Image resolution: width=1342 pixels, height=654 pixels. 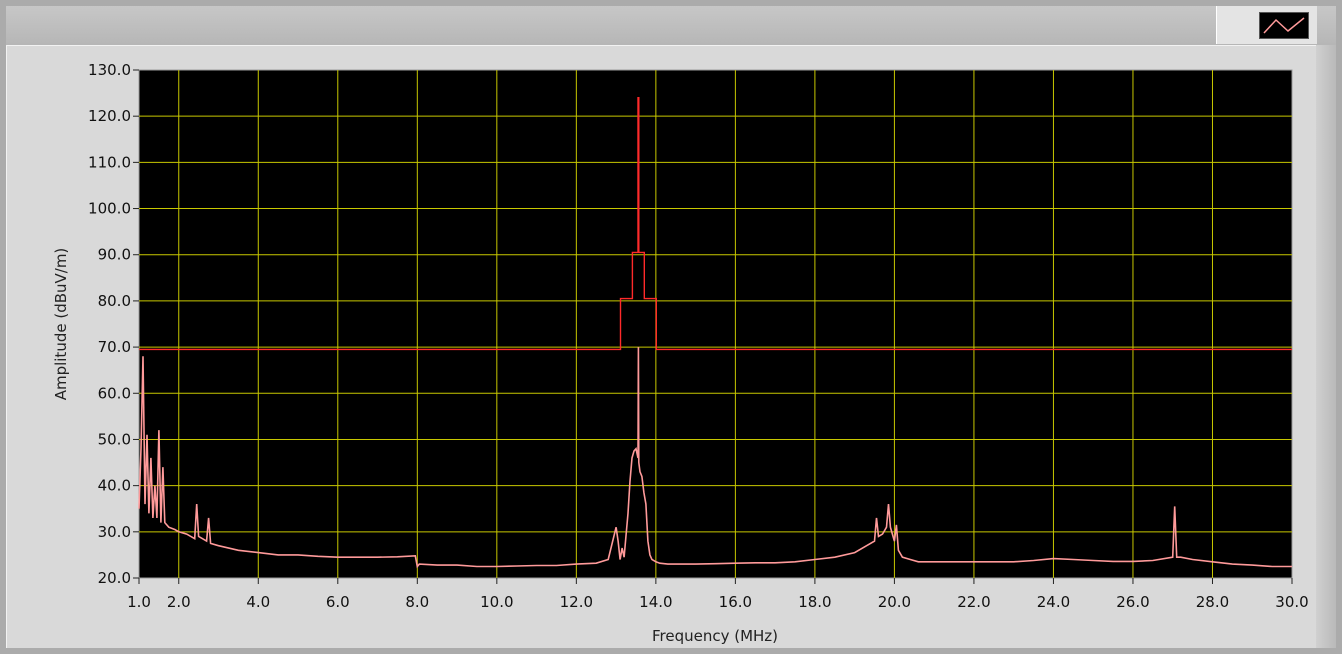 I want to click on x-tick-label: 20.0, so click(x=894, y=602).